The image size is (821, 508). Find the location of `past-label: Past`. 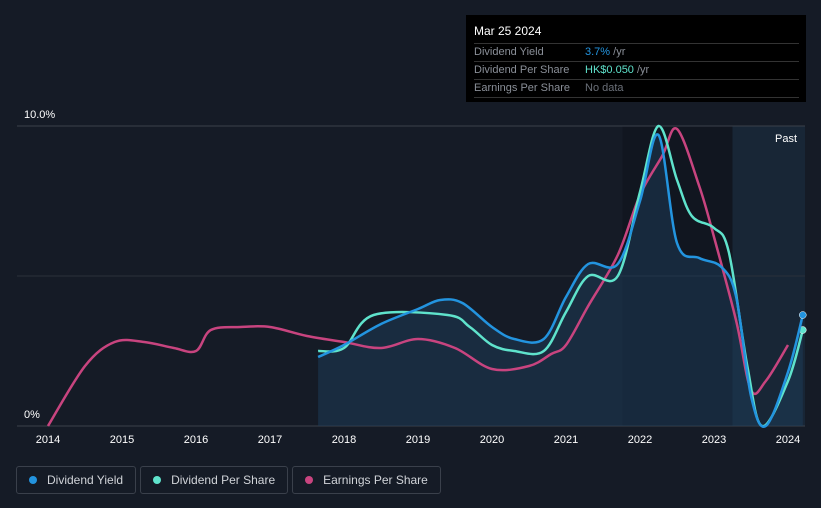

past-label: Past is located at coordinates (786, 139).